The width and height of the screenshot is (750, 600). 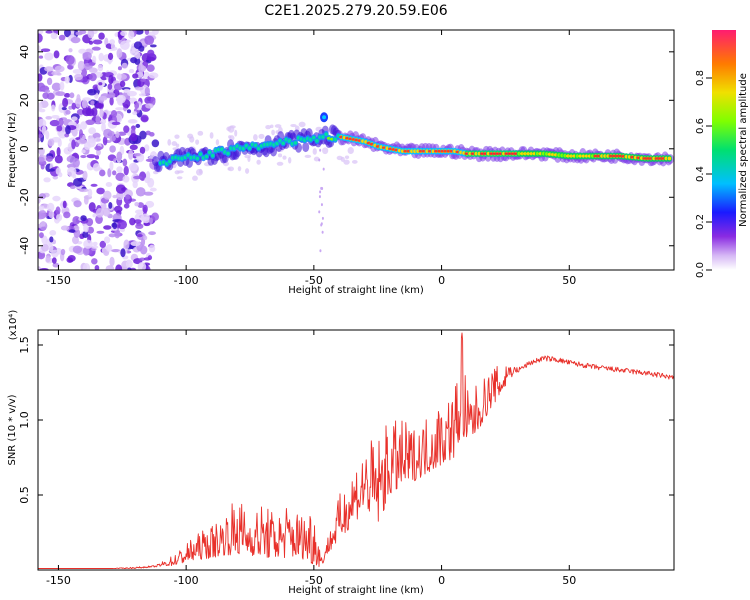 I want to click on snr-x-tick-label: -50, so click(x=314, y=580).